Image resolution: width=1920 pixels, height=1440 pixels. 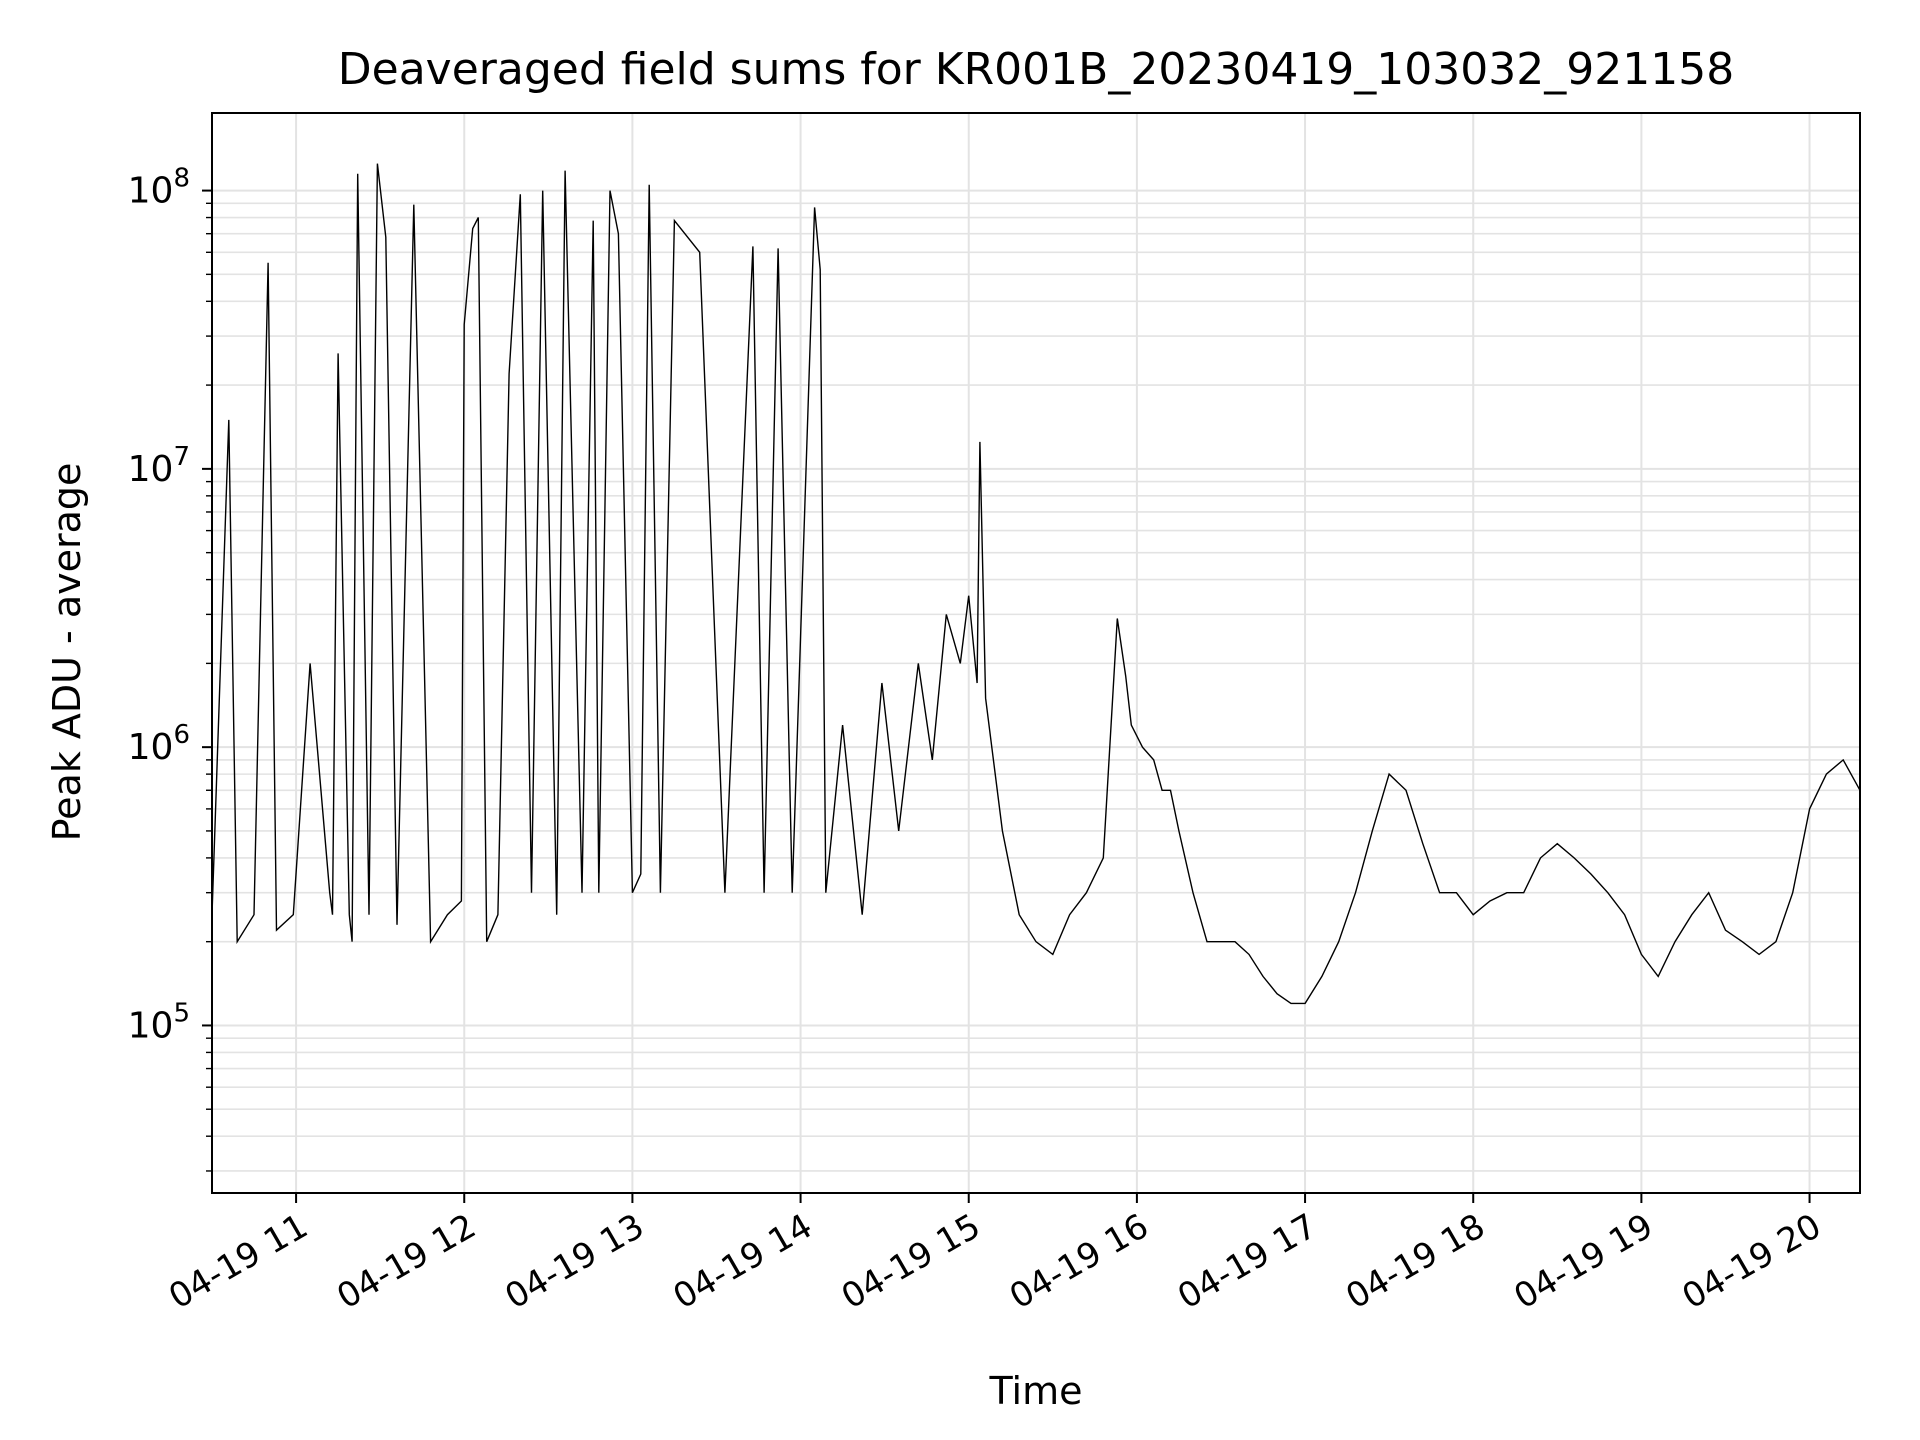 I want to click on y-tick-exponent: 8, so click(x=181, y=179).